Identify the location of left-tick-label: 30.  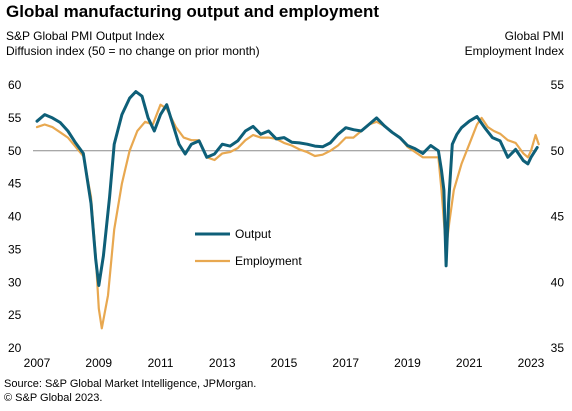
(15, 282).